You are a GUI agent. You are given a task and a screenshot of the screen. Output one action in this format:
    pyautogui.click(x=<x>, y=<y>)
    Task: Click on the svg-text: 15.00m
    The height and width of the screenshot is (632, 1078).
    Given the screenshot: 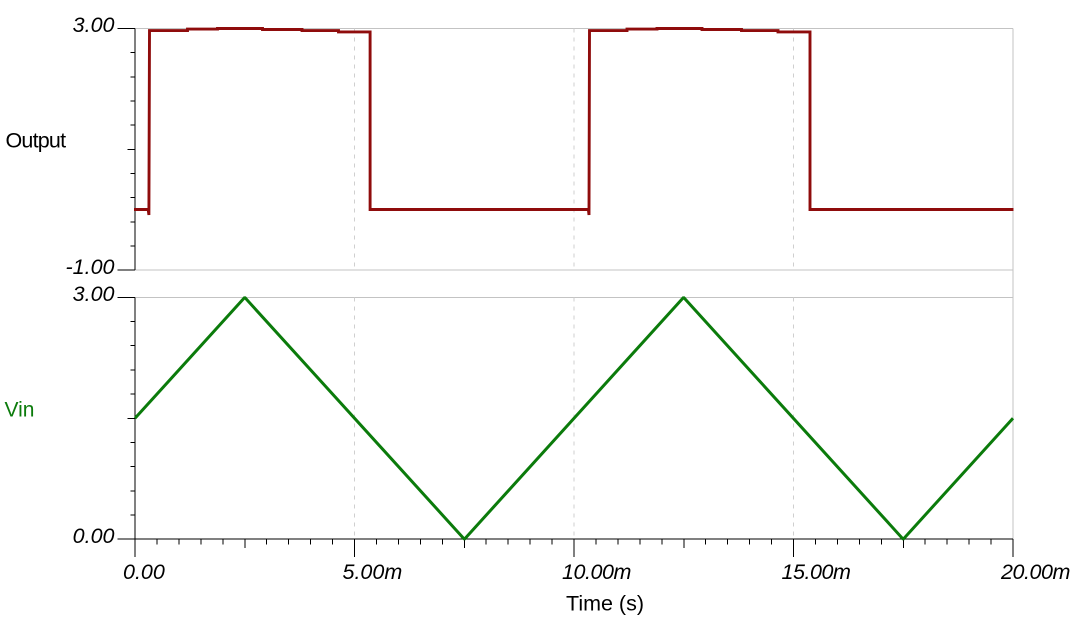 What is the action you would take?
    pyautogui.click(x=816, y=572)
    